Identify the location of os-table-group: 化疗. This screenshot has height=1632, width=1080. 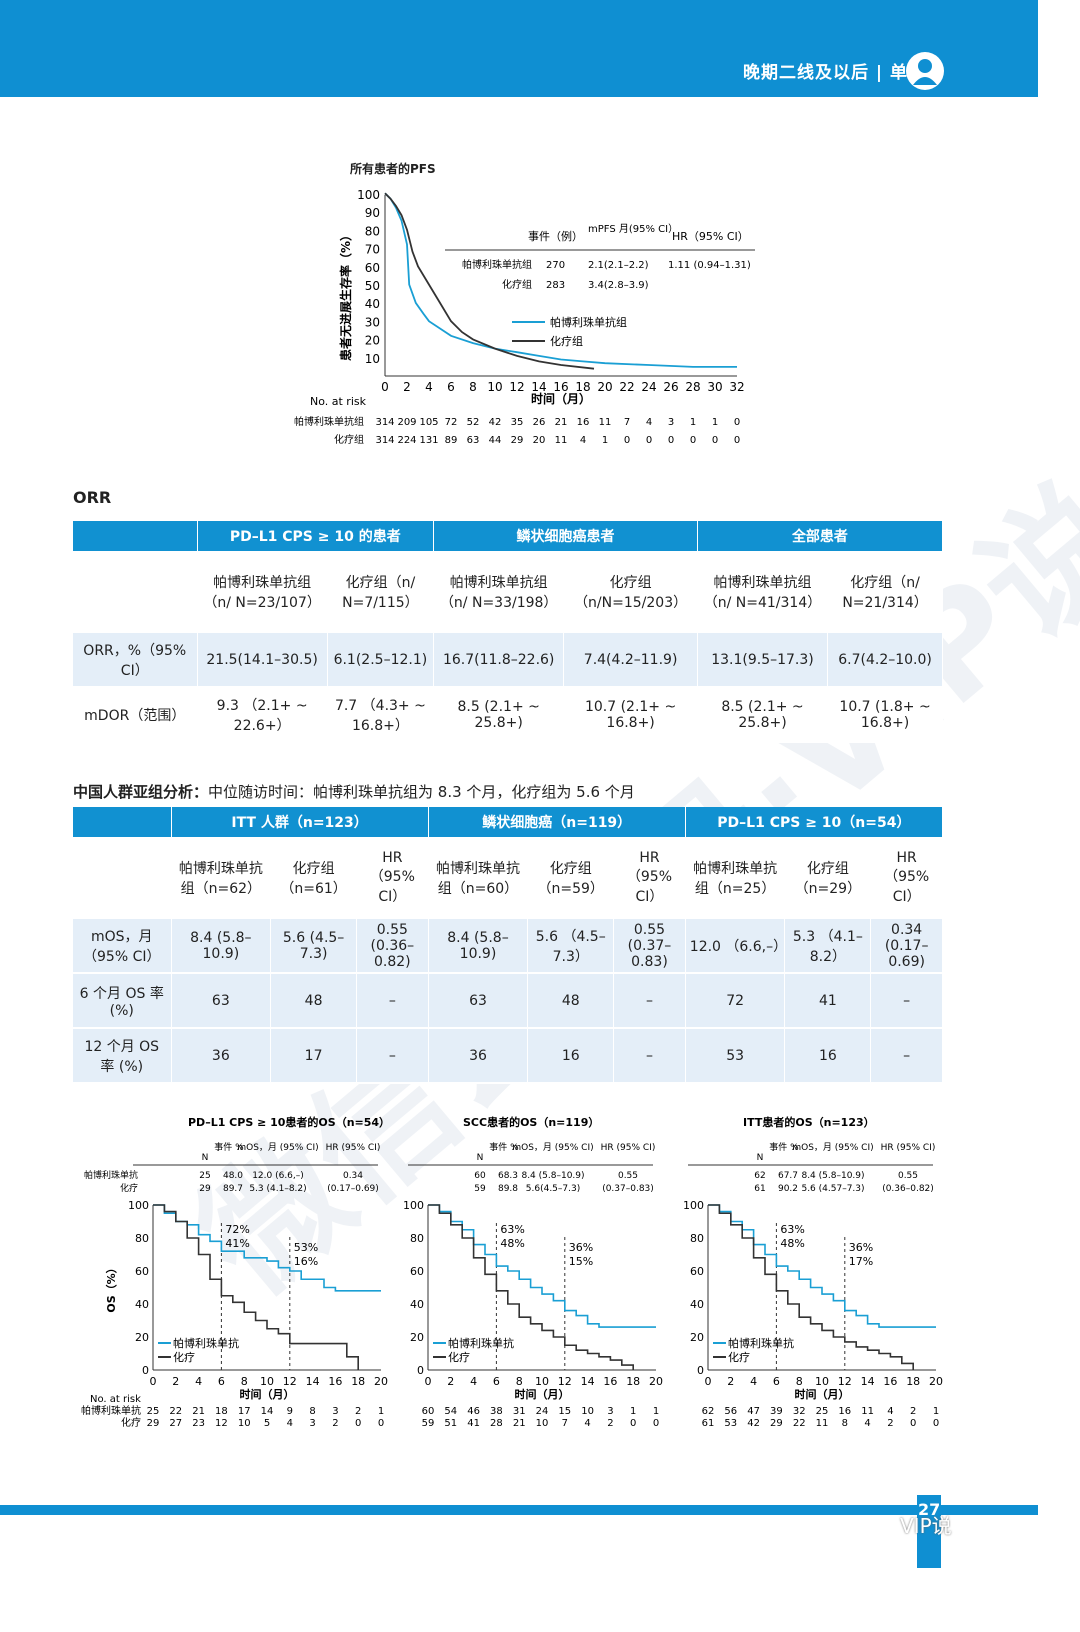
(129, 1188).